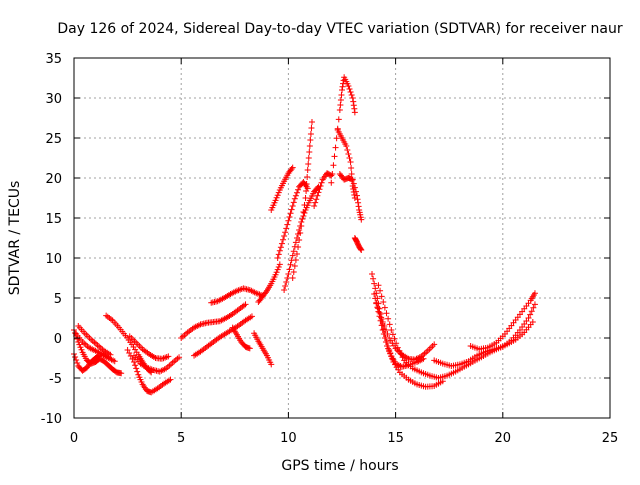 The image size is (640, 485). Describe the element at coordinates (502, 321) in the screenshot. I see `series-track-ac` at that location.